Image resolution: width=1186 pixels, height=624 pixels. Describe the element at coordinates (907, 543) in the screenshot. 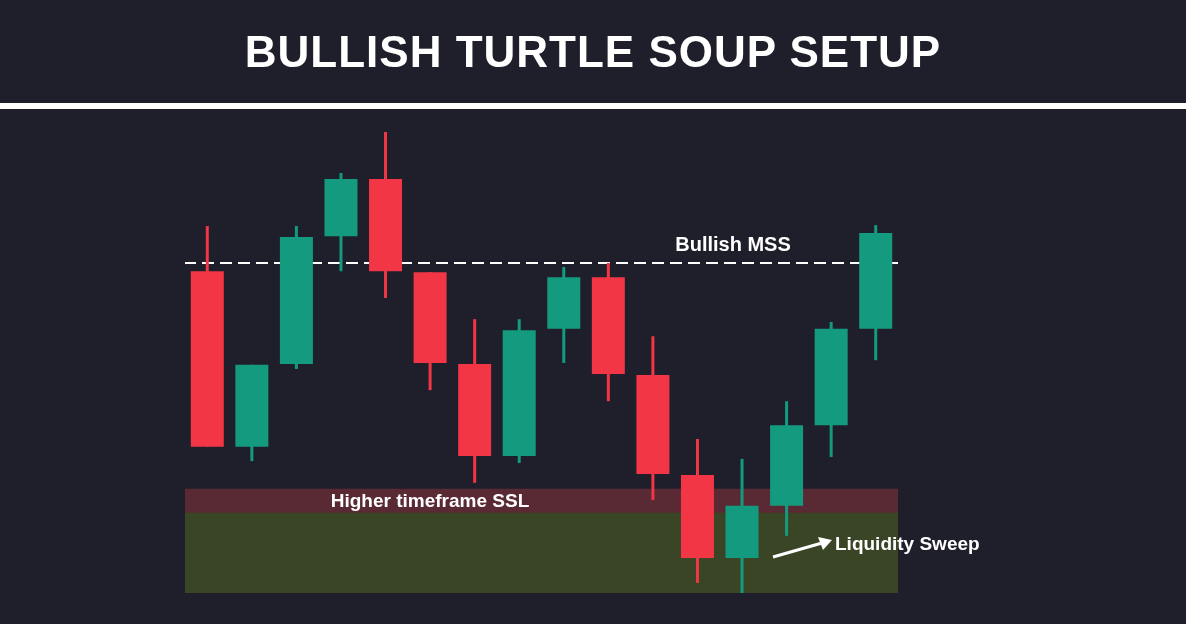

I see `band-label: Liquidity Sweep` at that location.